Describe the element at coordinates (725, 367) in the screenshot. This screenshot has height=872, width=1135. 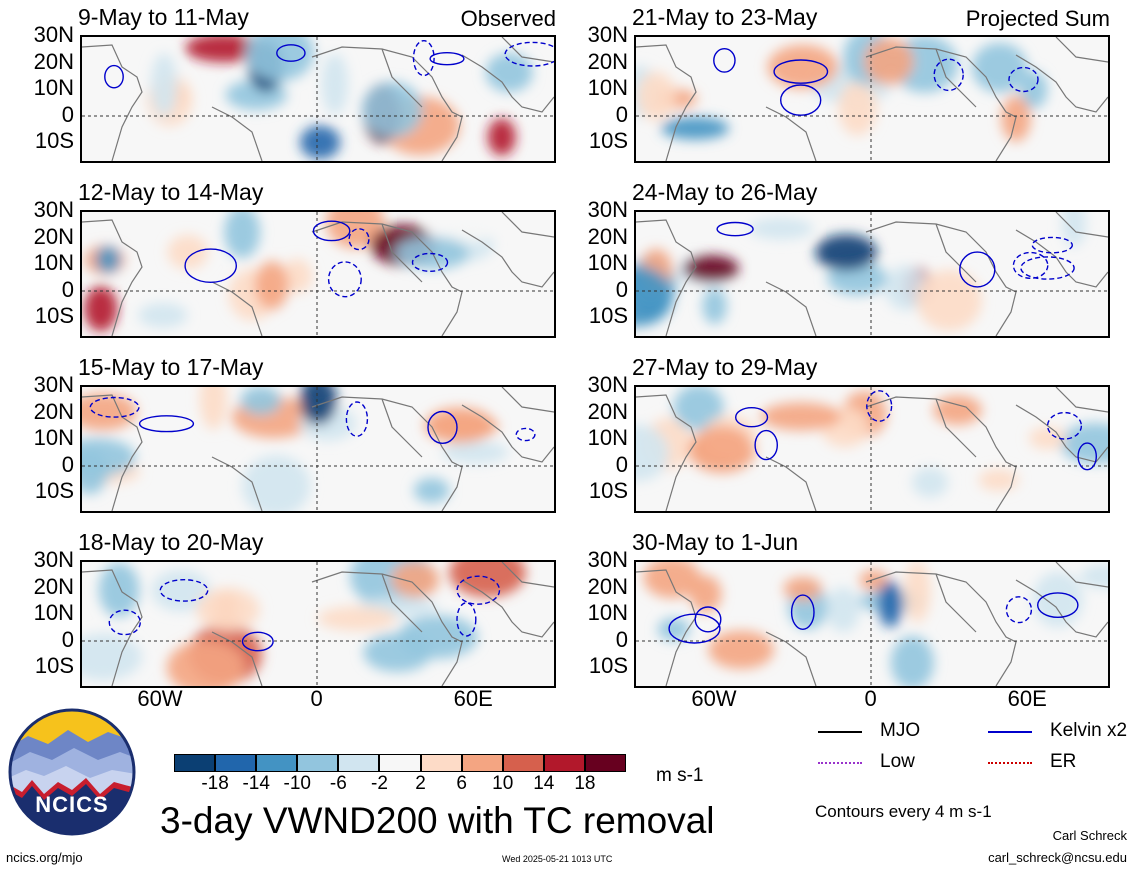
I see `panel-title: 27-May to 29-May` at that location.